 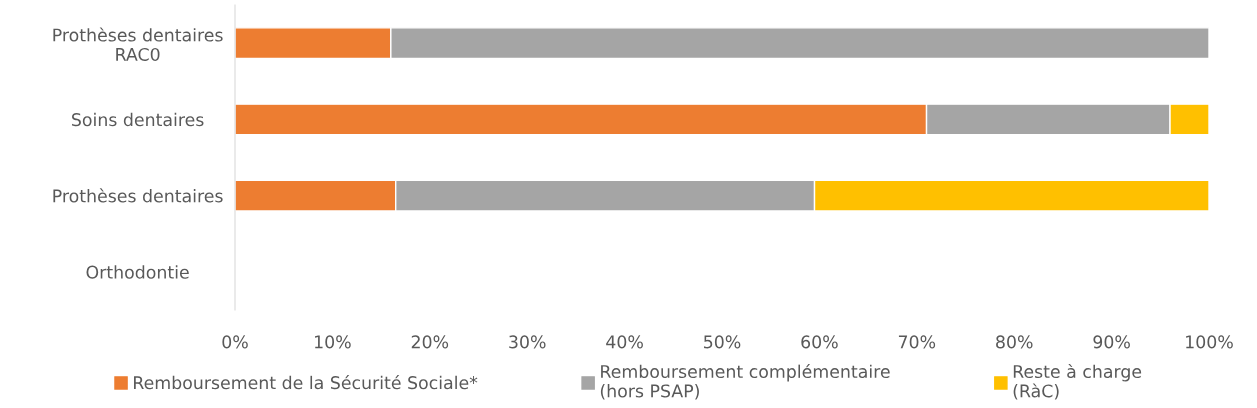 I want to click on x-tick-label: 40%, so click(x=624, y=342).